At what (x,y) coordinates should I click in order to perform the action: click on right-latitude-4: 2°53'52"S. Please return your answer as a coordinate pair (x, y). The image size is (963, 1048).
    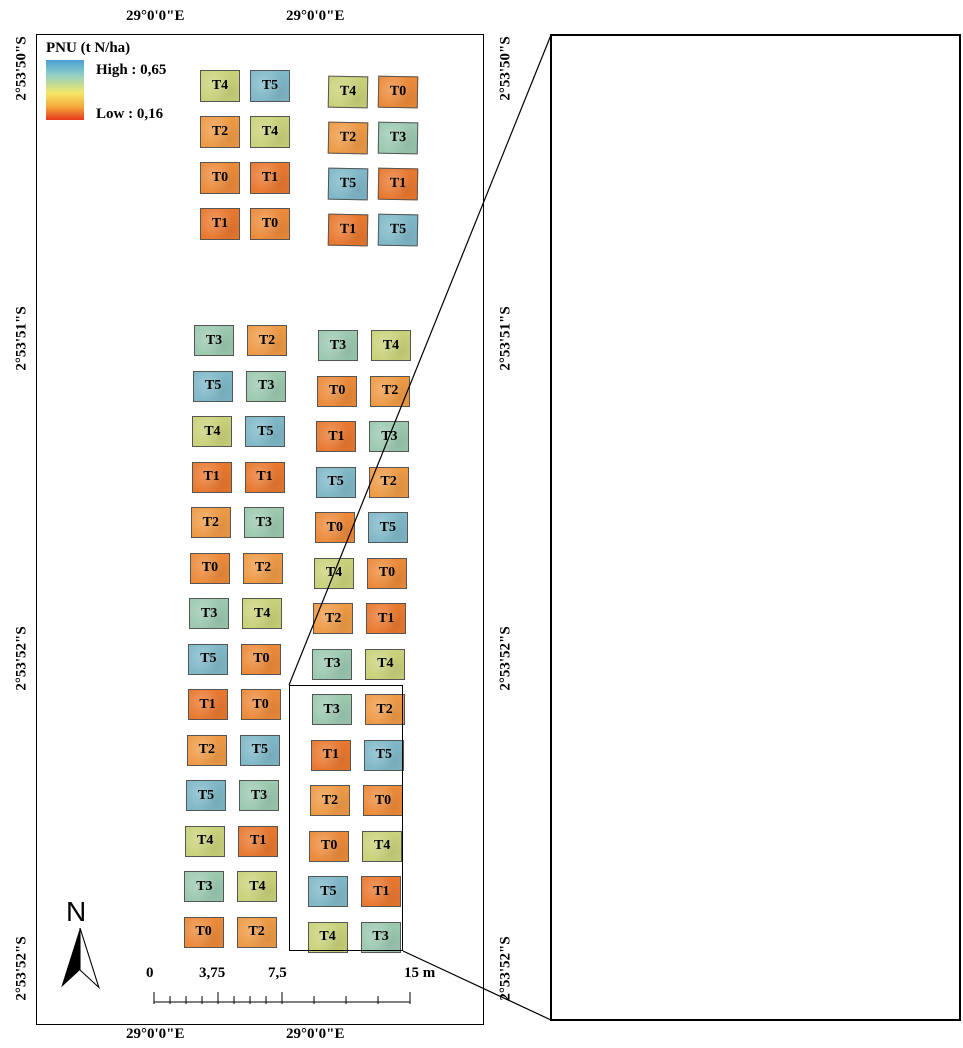
    Looking at the image, I should click on (505, 968).